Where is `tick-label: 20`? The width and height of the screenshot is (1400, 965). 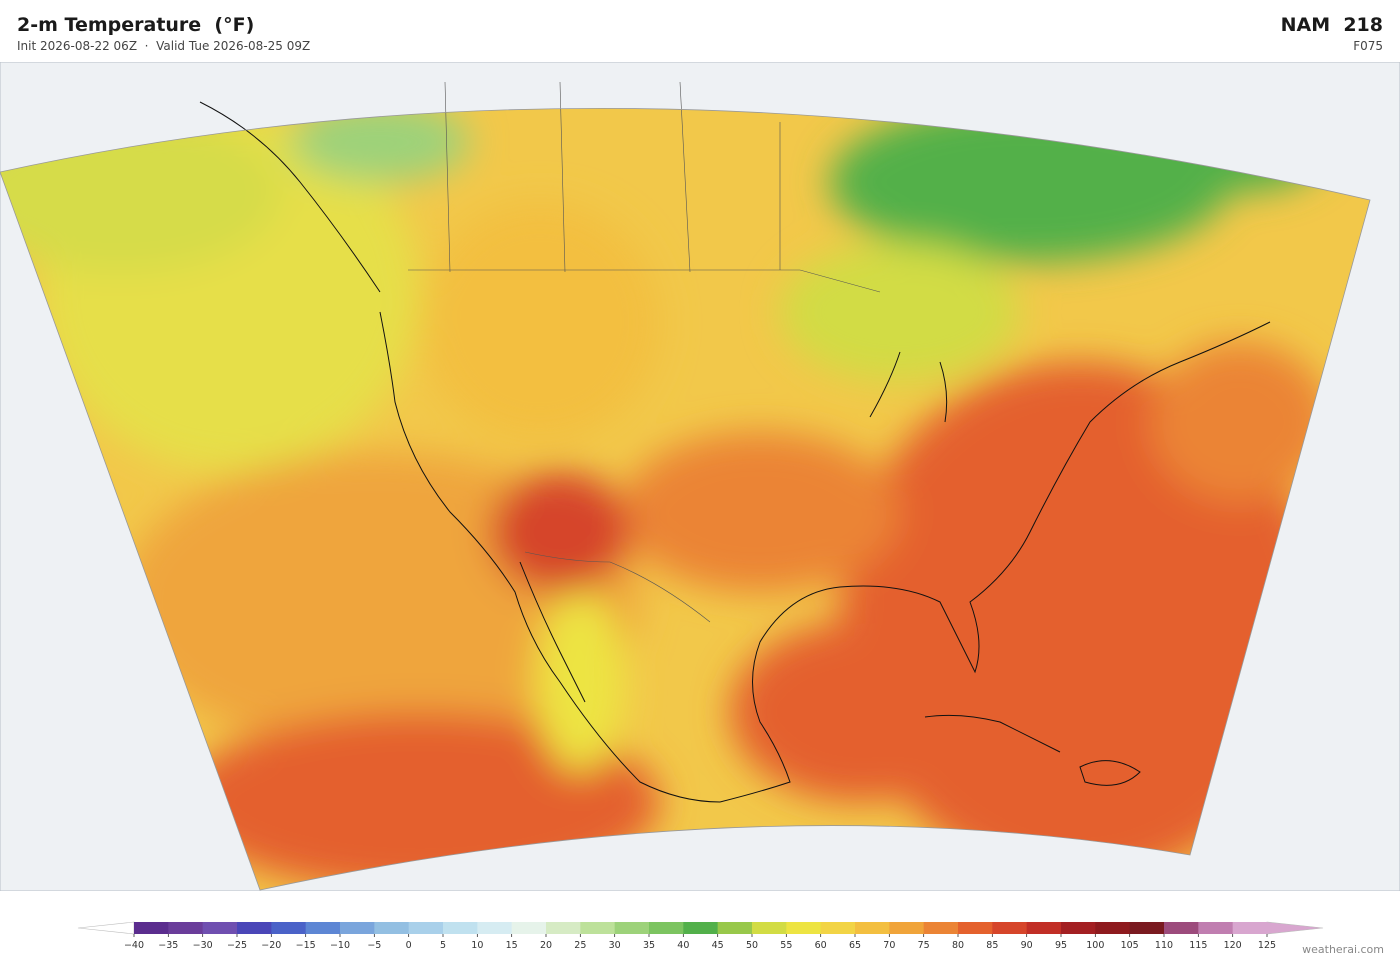 tick-label: 20 is located at coordinates (546, 945).